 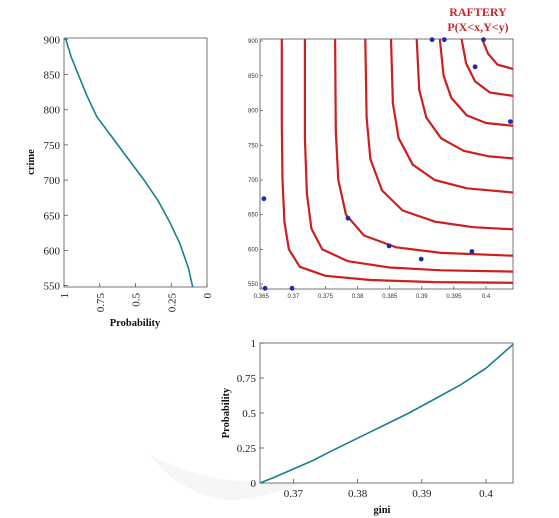 What do you see at coordinates (52, 181) in the screenshot?
I see `left-ytick-label: 700` at bounding box center [52, 181].